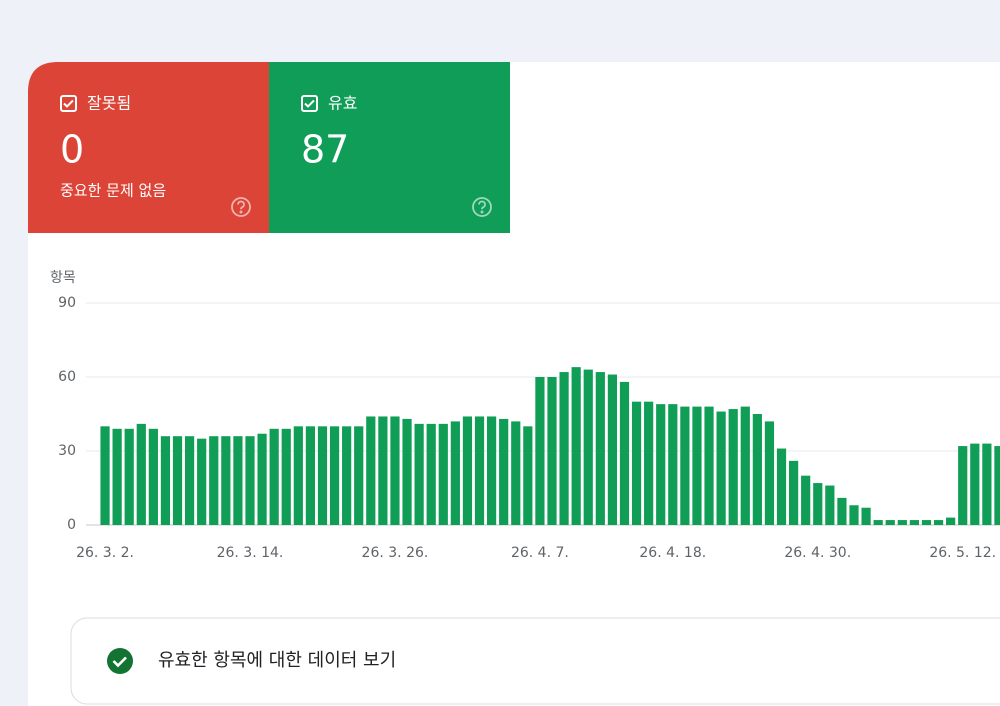 The image size is (1000, 706). What do you see at coordinates (817, 553) in the screenshot?
I see `x-tick-label: 26. 4. 30.` at bounding box center [817, 553].